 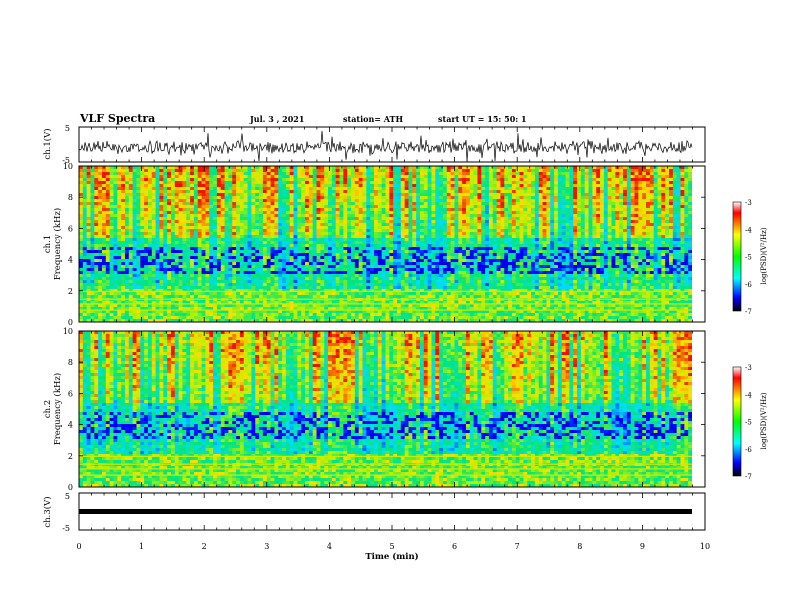 I want to click on colorbar-ch1-label: log(PSD)(V²/Hz), so click(x=764, y=255).